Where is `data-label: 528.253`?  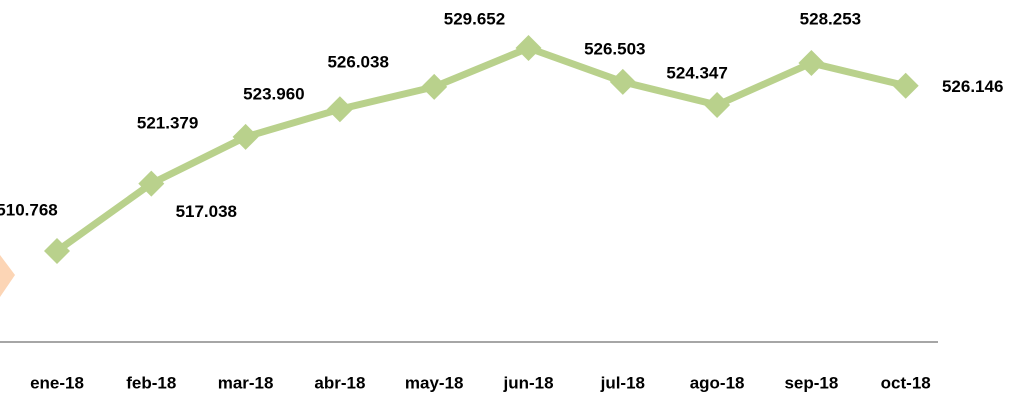
data-label: 528.253 is located at coordinates (830, 19).